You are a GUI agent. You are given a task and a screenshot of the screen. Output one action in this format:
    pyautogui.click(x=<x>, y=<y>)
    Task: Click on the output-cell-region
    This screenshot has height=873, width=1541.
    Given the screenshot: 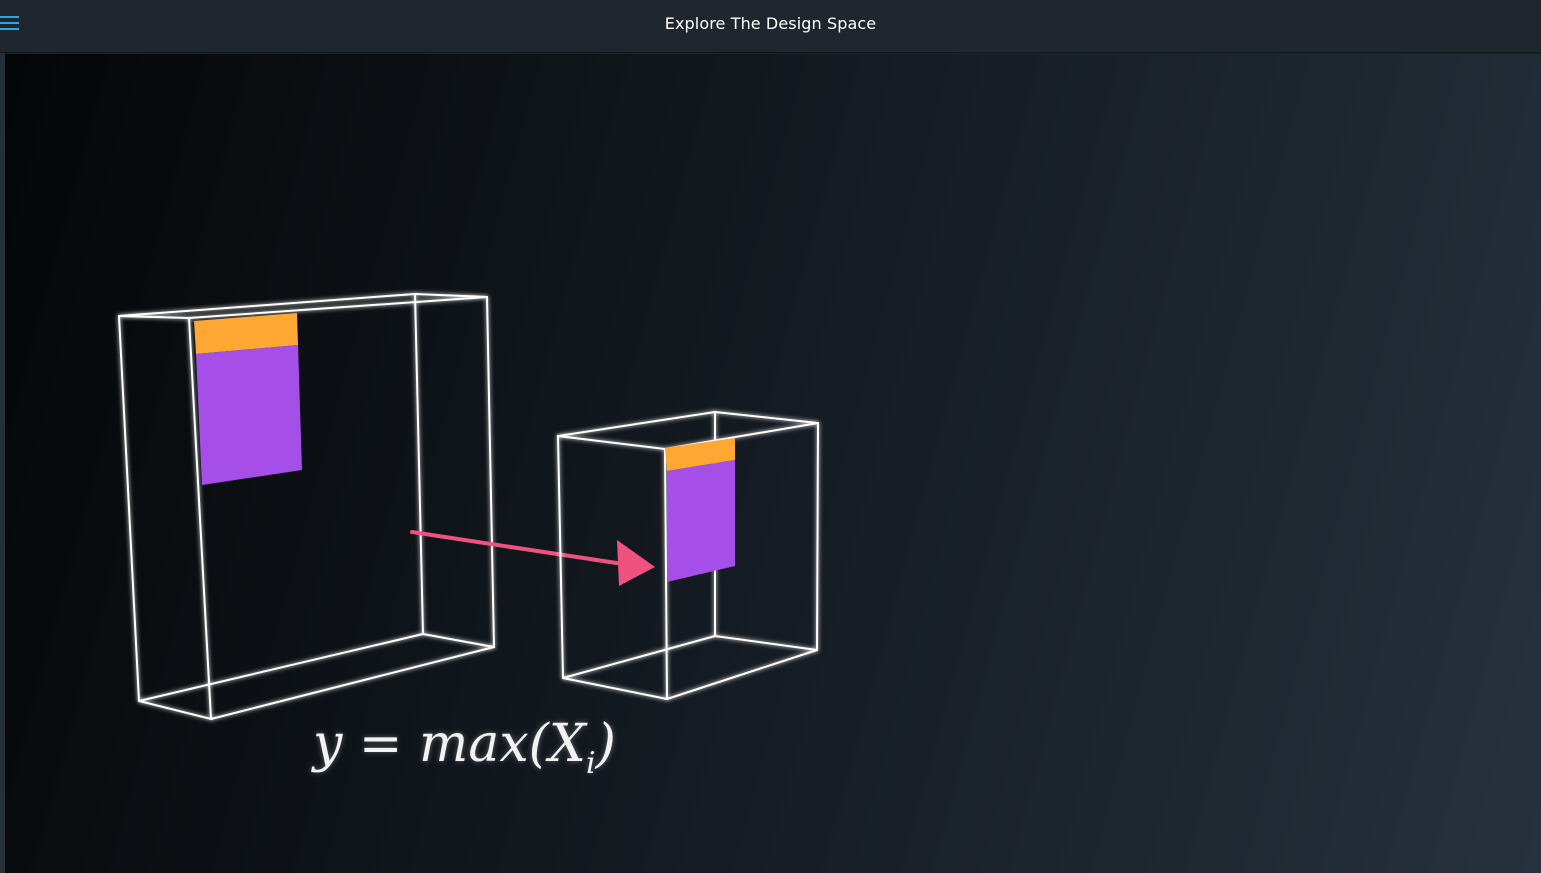 What is the action you would take?
    pyautogui.click(x=701, y=521)
    